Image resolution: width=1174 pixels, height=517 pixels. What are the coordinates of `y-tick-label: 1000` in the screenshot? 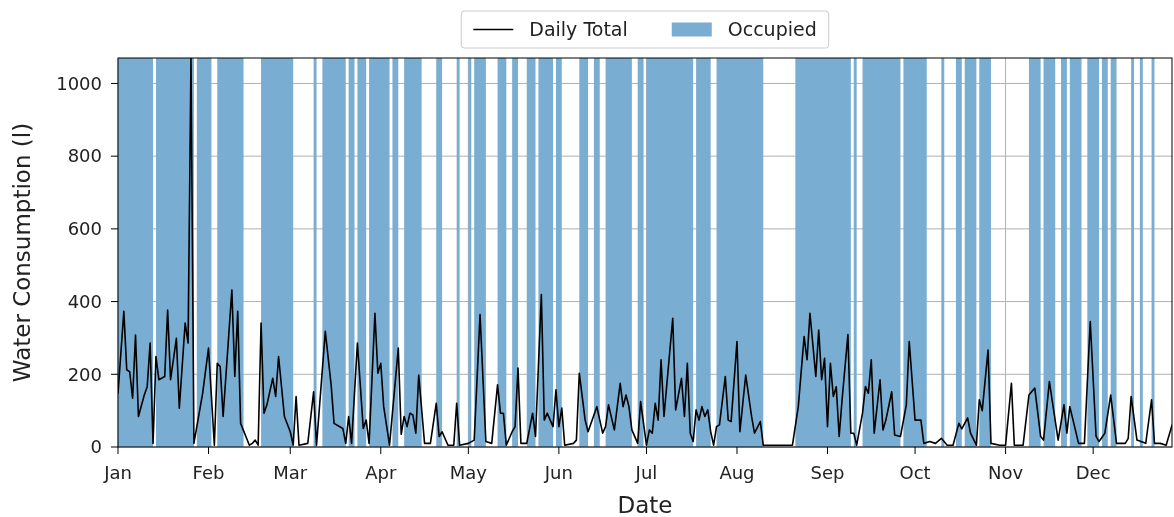 It's located at (79, 83).